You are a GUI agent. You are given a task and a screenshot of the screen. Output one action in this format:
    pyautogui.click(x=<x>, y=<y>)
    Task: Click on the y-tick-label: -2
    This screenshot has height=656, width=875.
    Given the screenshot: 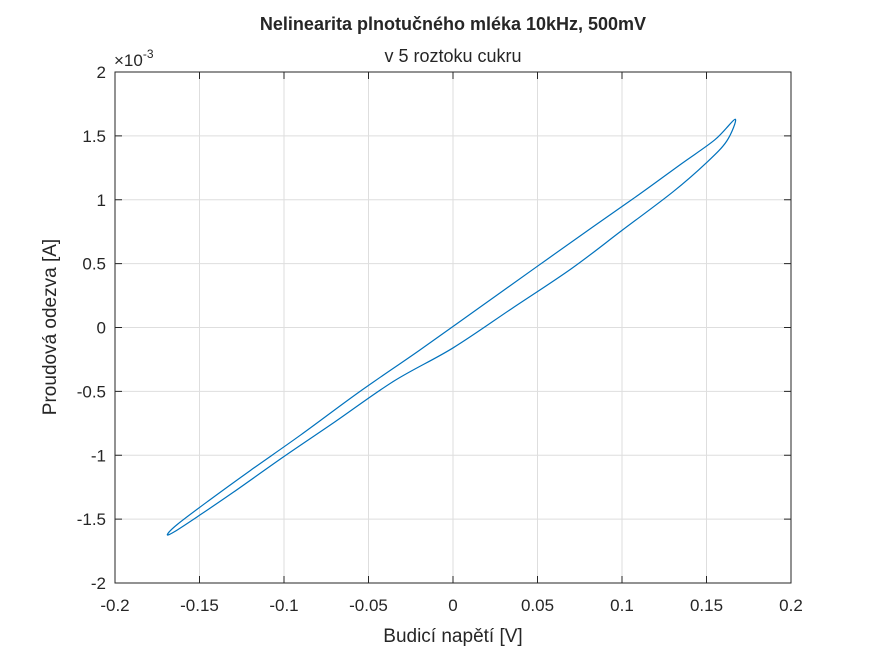 What is the action you would take?
    pyautogui.click(x=98, y=583)
    